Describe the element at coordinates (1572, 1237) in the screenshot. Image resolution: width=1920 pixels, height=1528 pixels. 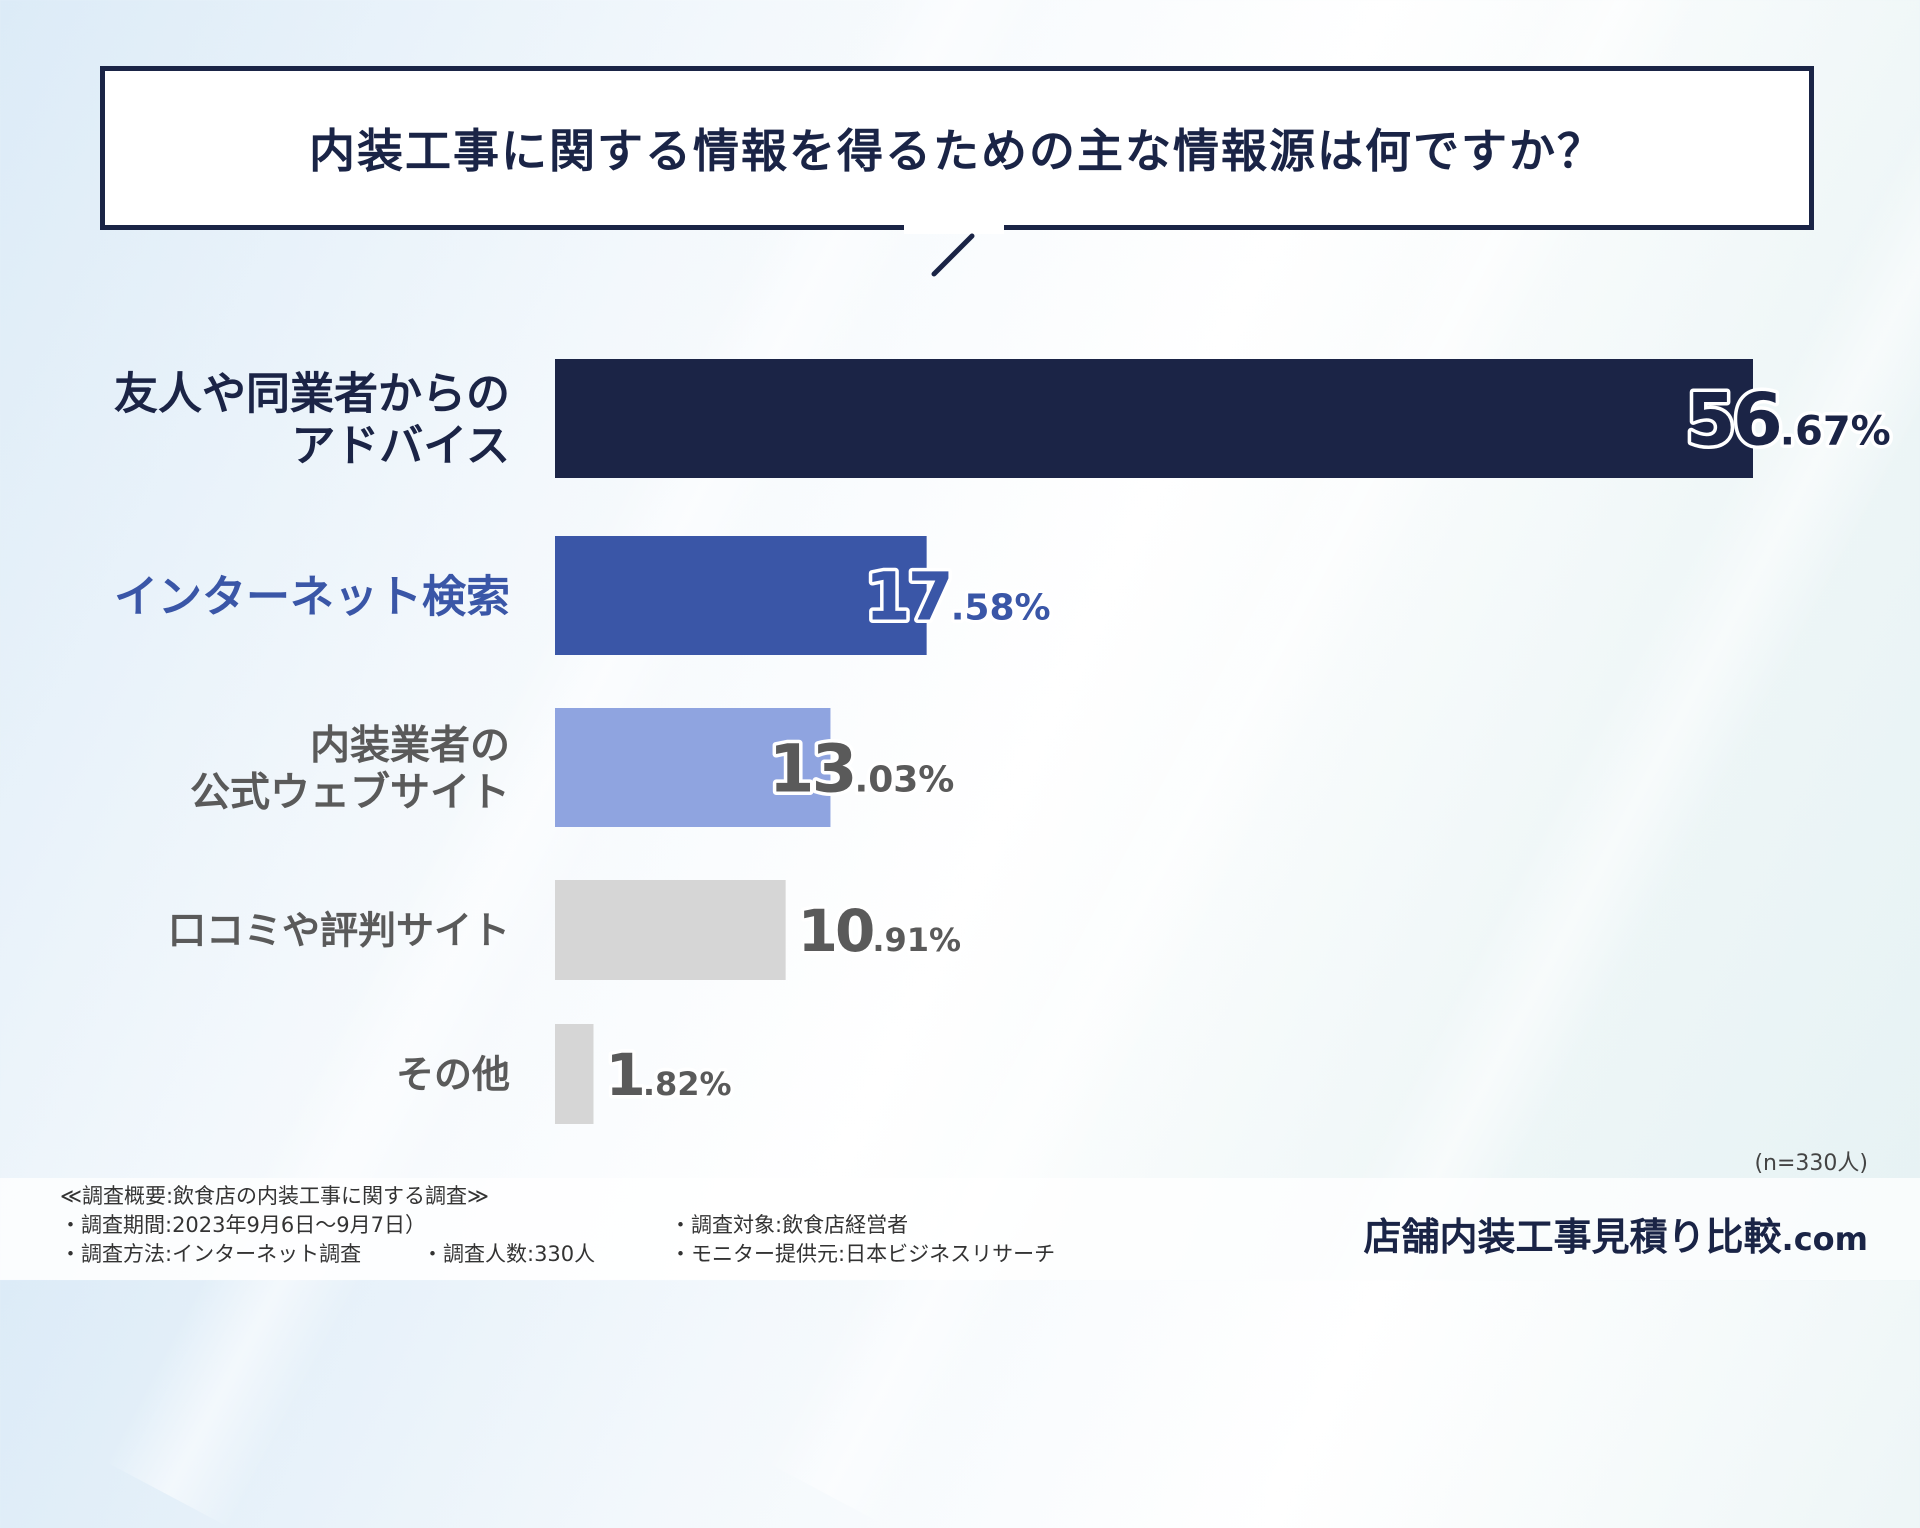
I see `brand-name: 店舗内装工事見積り比較` at that location.